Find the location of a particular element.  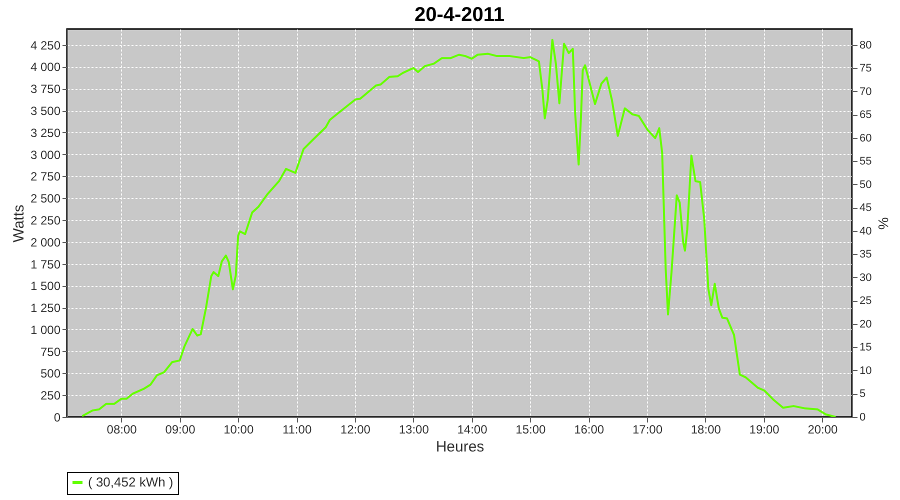

y2-tick-label: 40 is located at coordinates (866, 231).